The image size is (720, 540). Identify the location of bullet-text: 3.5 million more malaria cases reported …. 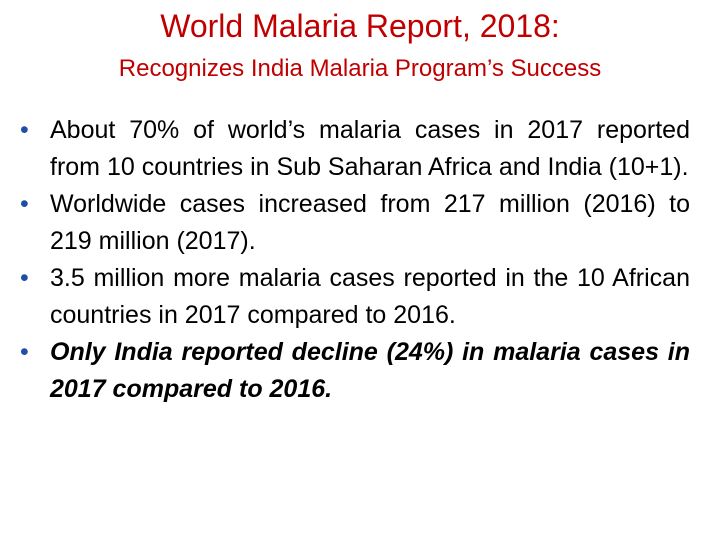
(370, 296).